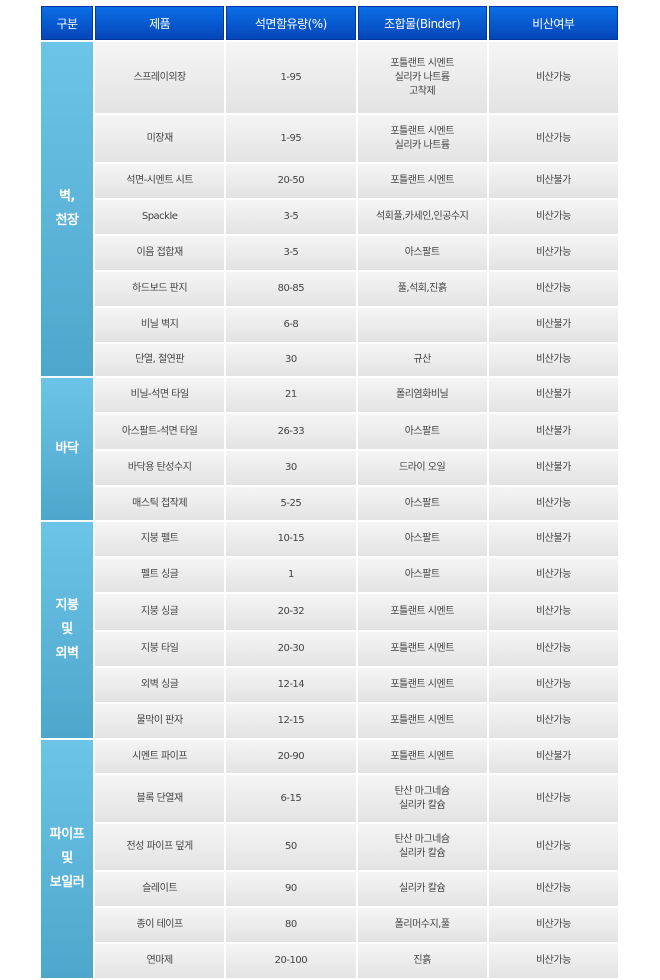  Describe the element at coordinates (67, 23) in the screenshot. I see `header-category: 구분` at that location.